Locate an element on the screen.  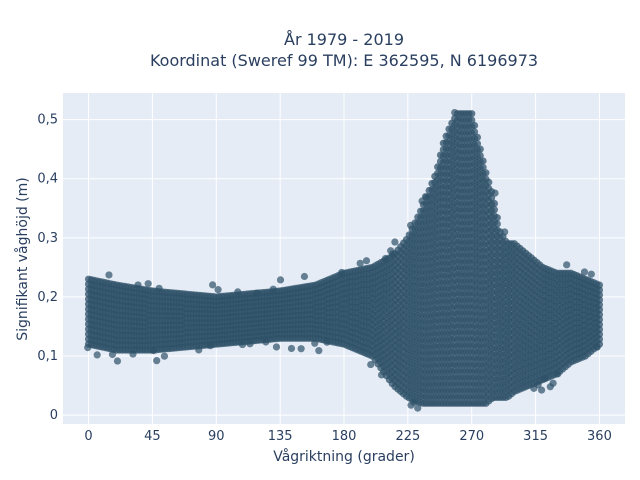
x-tick-label: 90 is located at coordinates (216, 436).